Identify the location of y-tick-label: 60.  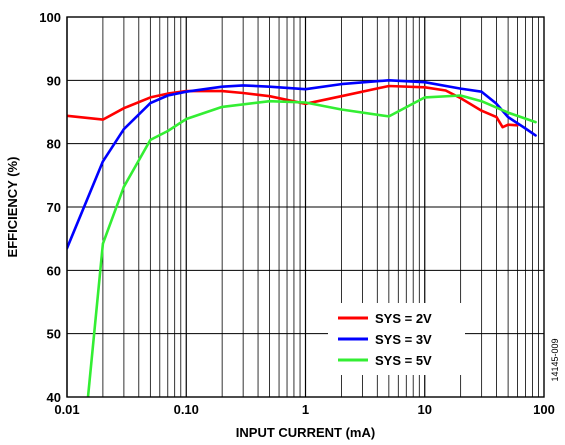
(54, 270).